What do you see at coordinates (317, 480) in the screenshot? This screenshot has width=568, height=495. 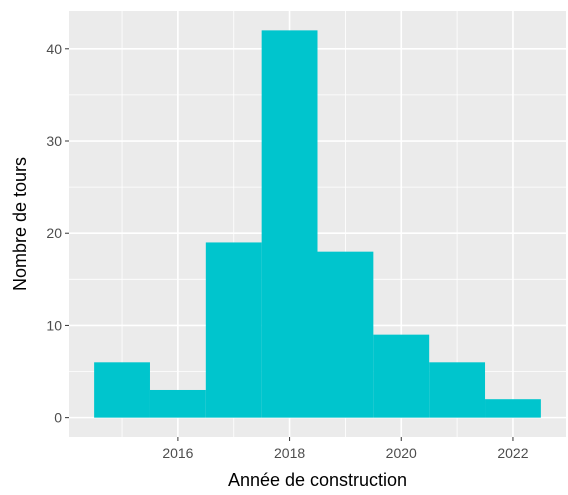 I see `x-axis-title: Année de construction` at bounding box center [317, 480].